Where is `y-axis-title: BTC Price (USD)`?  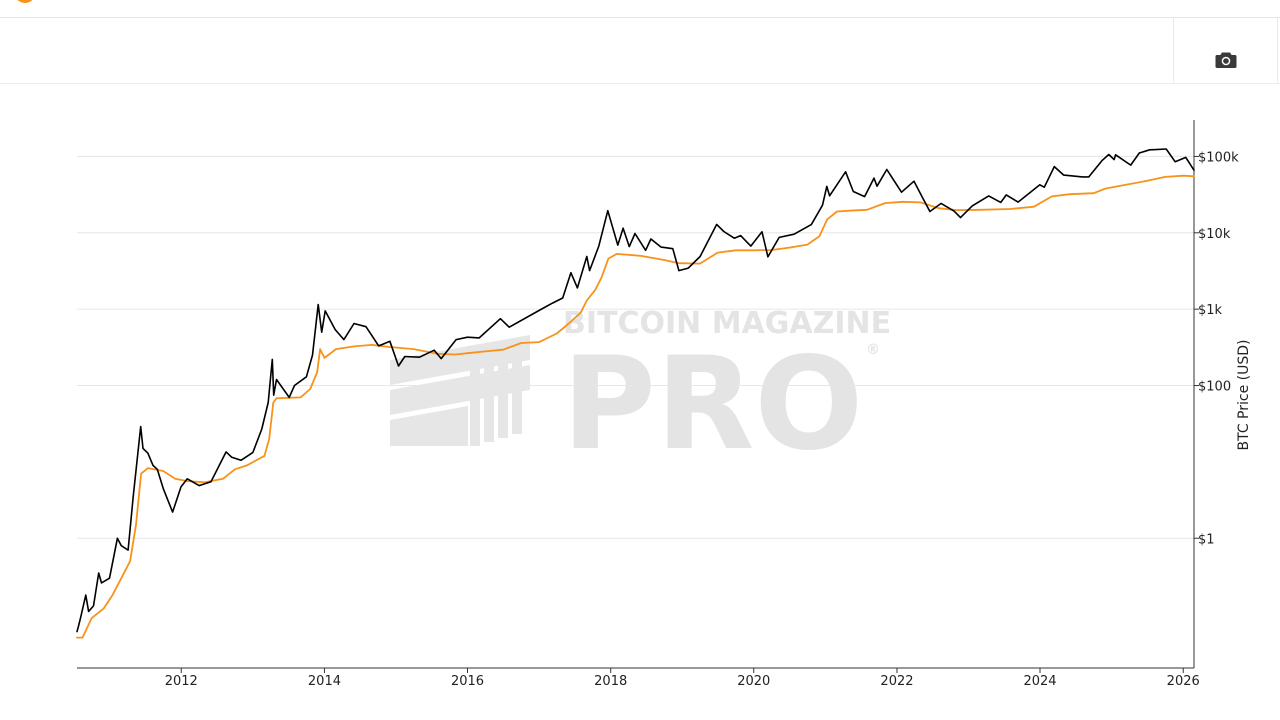 y-axis-title: BTC Price (USD) is located at coordinates (1244, 394).